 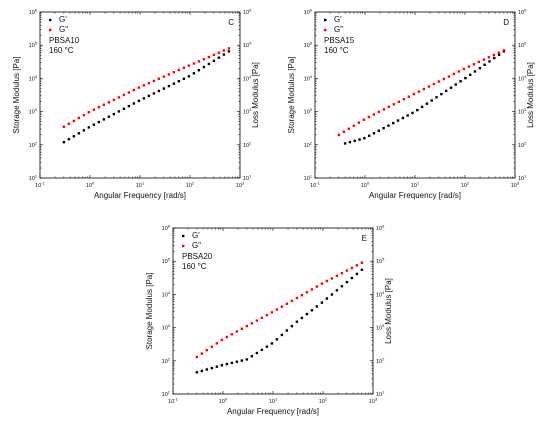 I want to click on panel-letter: C, so click(x=231, y=22).